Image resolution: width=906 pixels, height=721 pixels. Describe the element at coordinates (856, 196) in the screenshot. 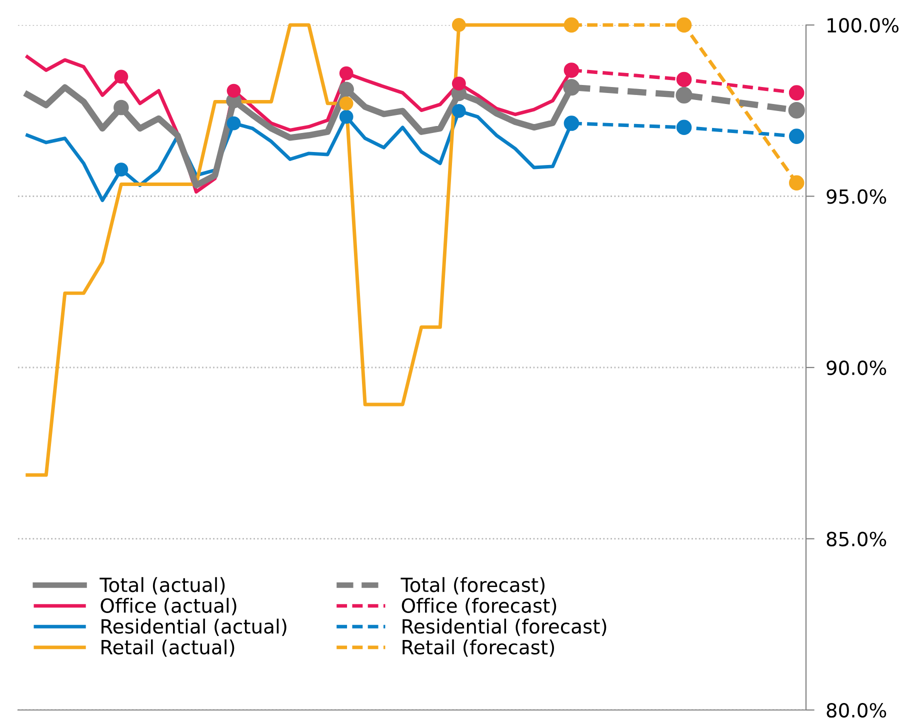

I see `y-tick-label: 95.0%` at that location.